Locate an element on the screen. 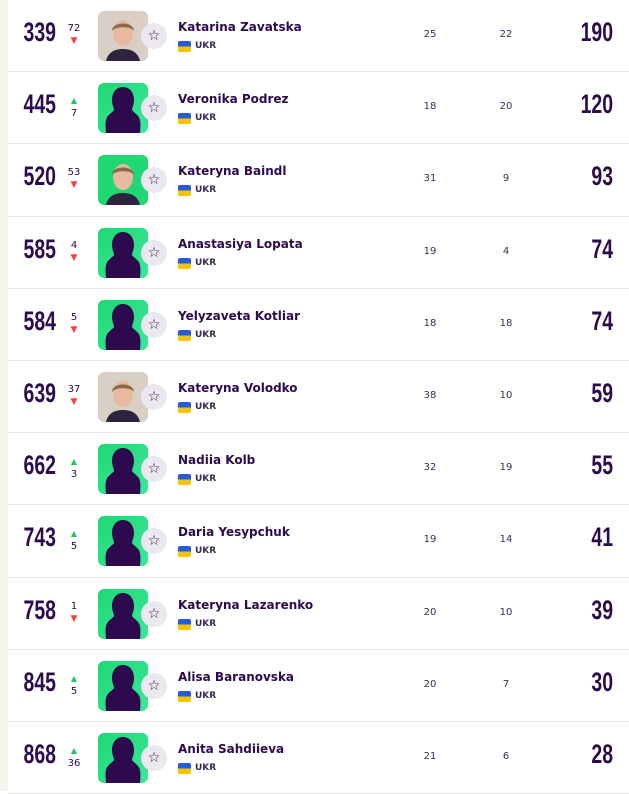 The width and height of the screenshot is (629, 794). stat-column-2: 14 is located at coordinates (506, 540).